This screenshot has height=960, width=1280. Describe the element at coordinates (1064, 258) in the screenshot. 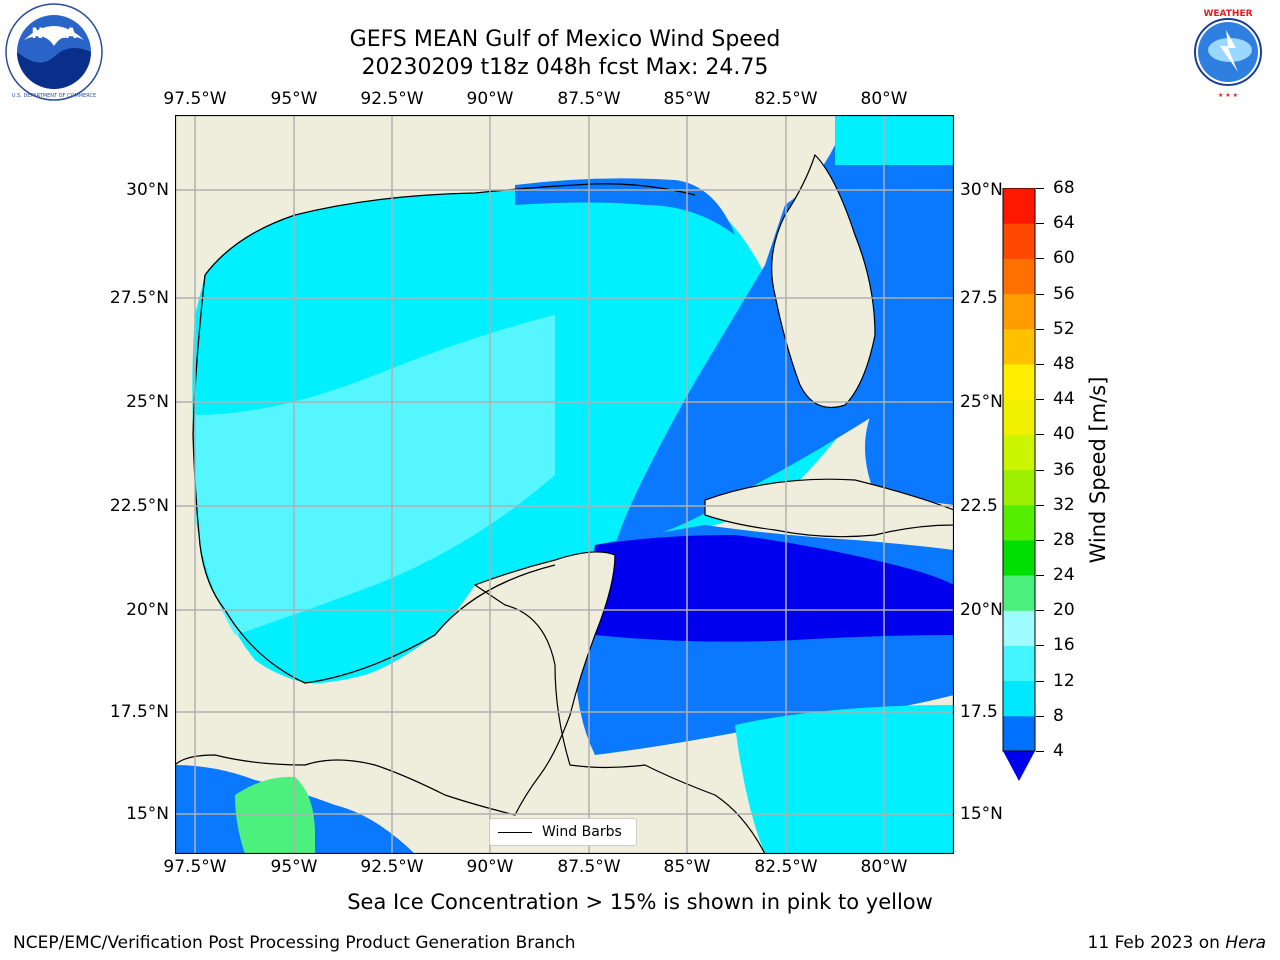

I see `colorbar-tick-label: 60` at that location.